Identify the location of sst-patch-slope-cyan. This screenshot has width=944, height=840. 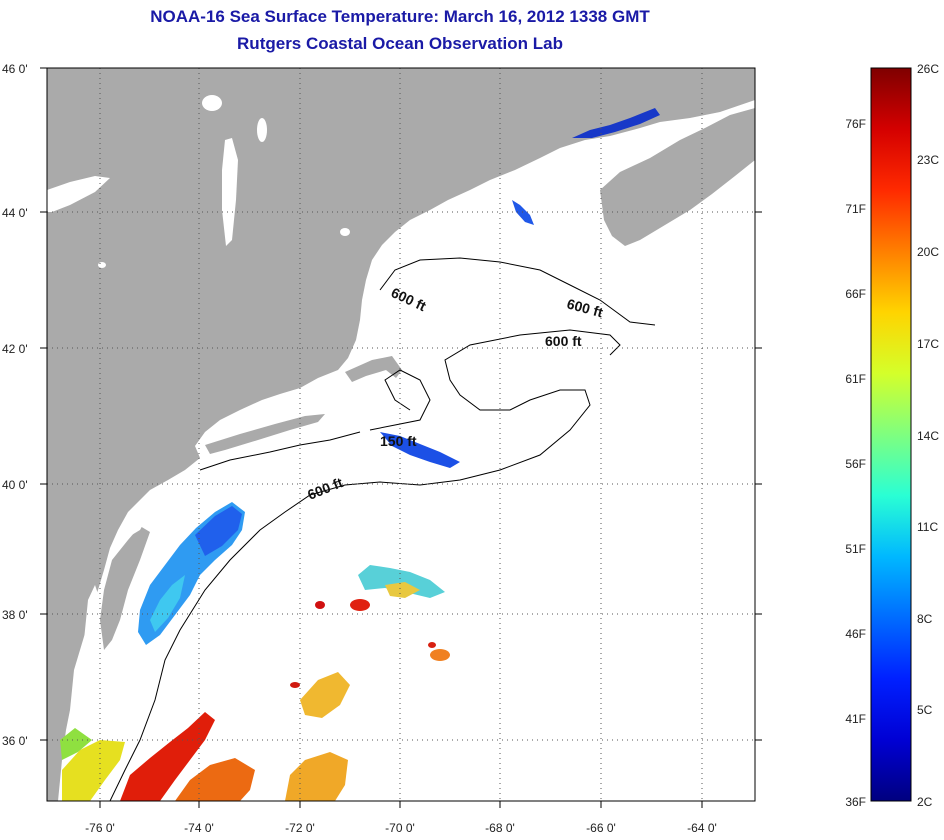
(167, 603).